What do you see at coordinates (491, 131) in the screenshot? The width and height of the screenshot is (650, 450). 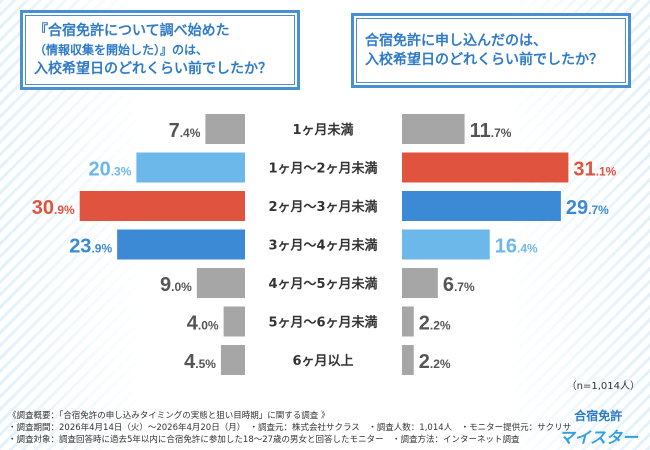 I see `right-value-label: 11.7%` at bounding box center [491, 131].